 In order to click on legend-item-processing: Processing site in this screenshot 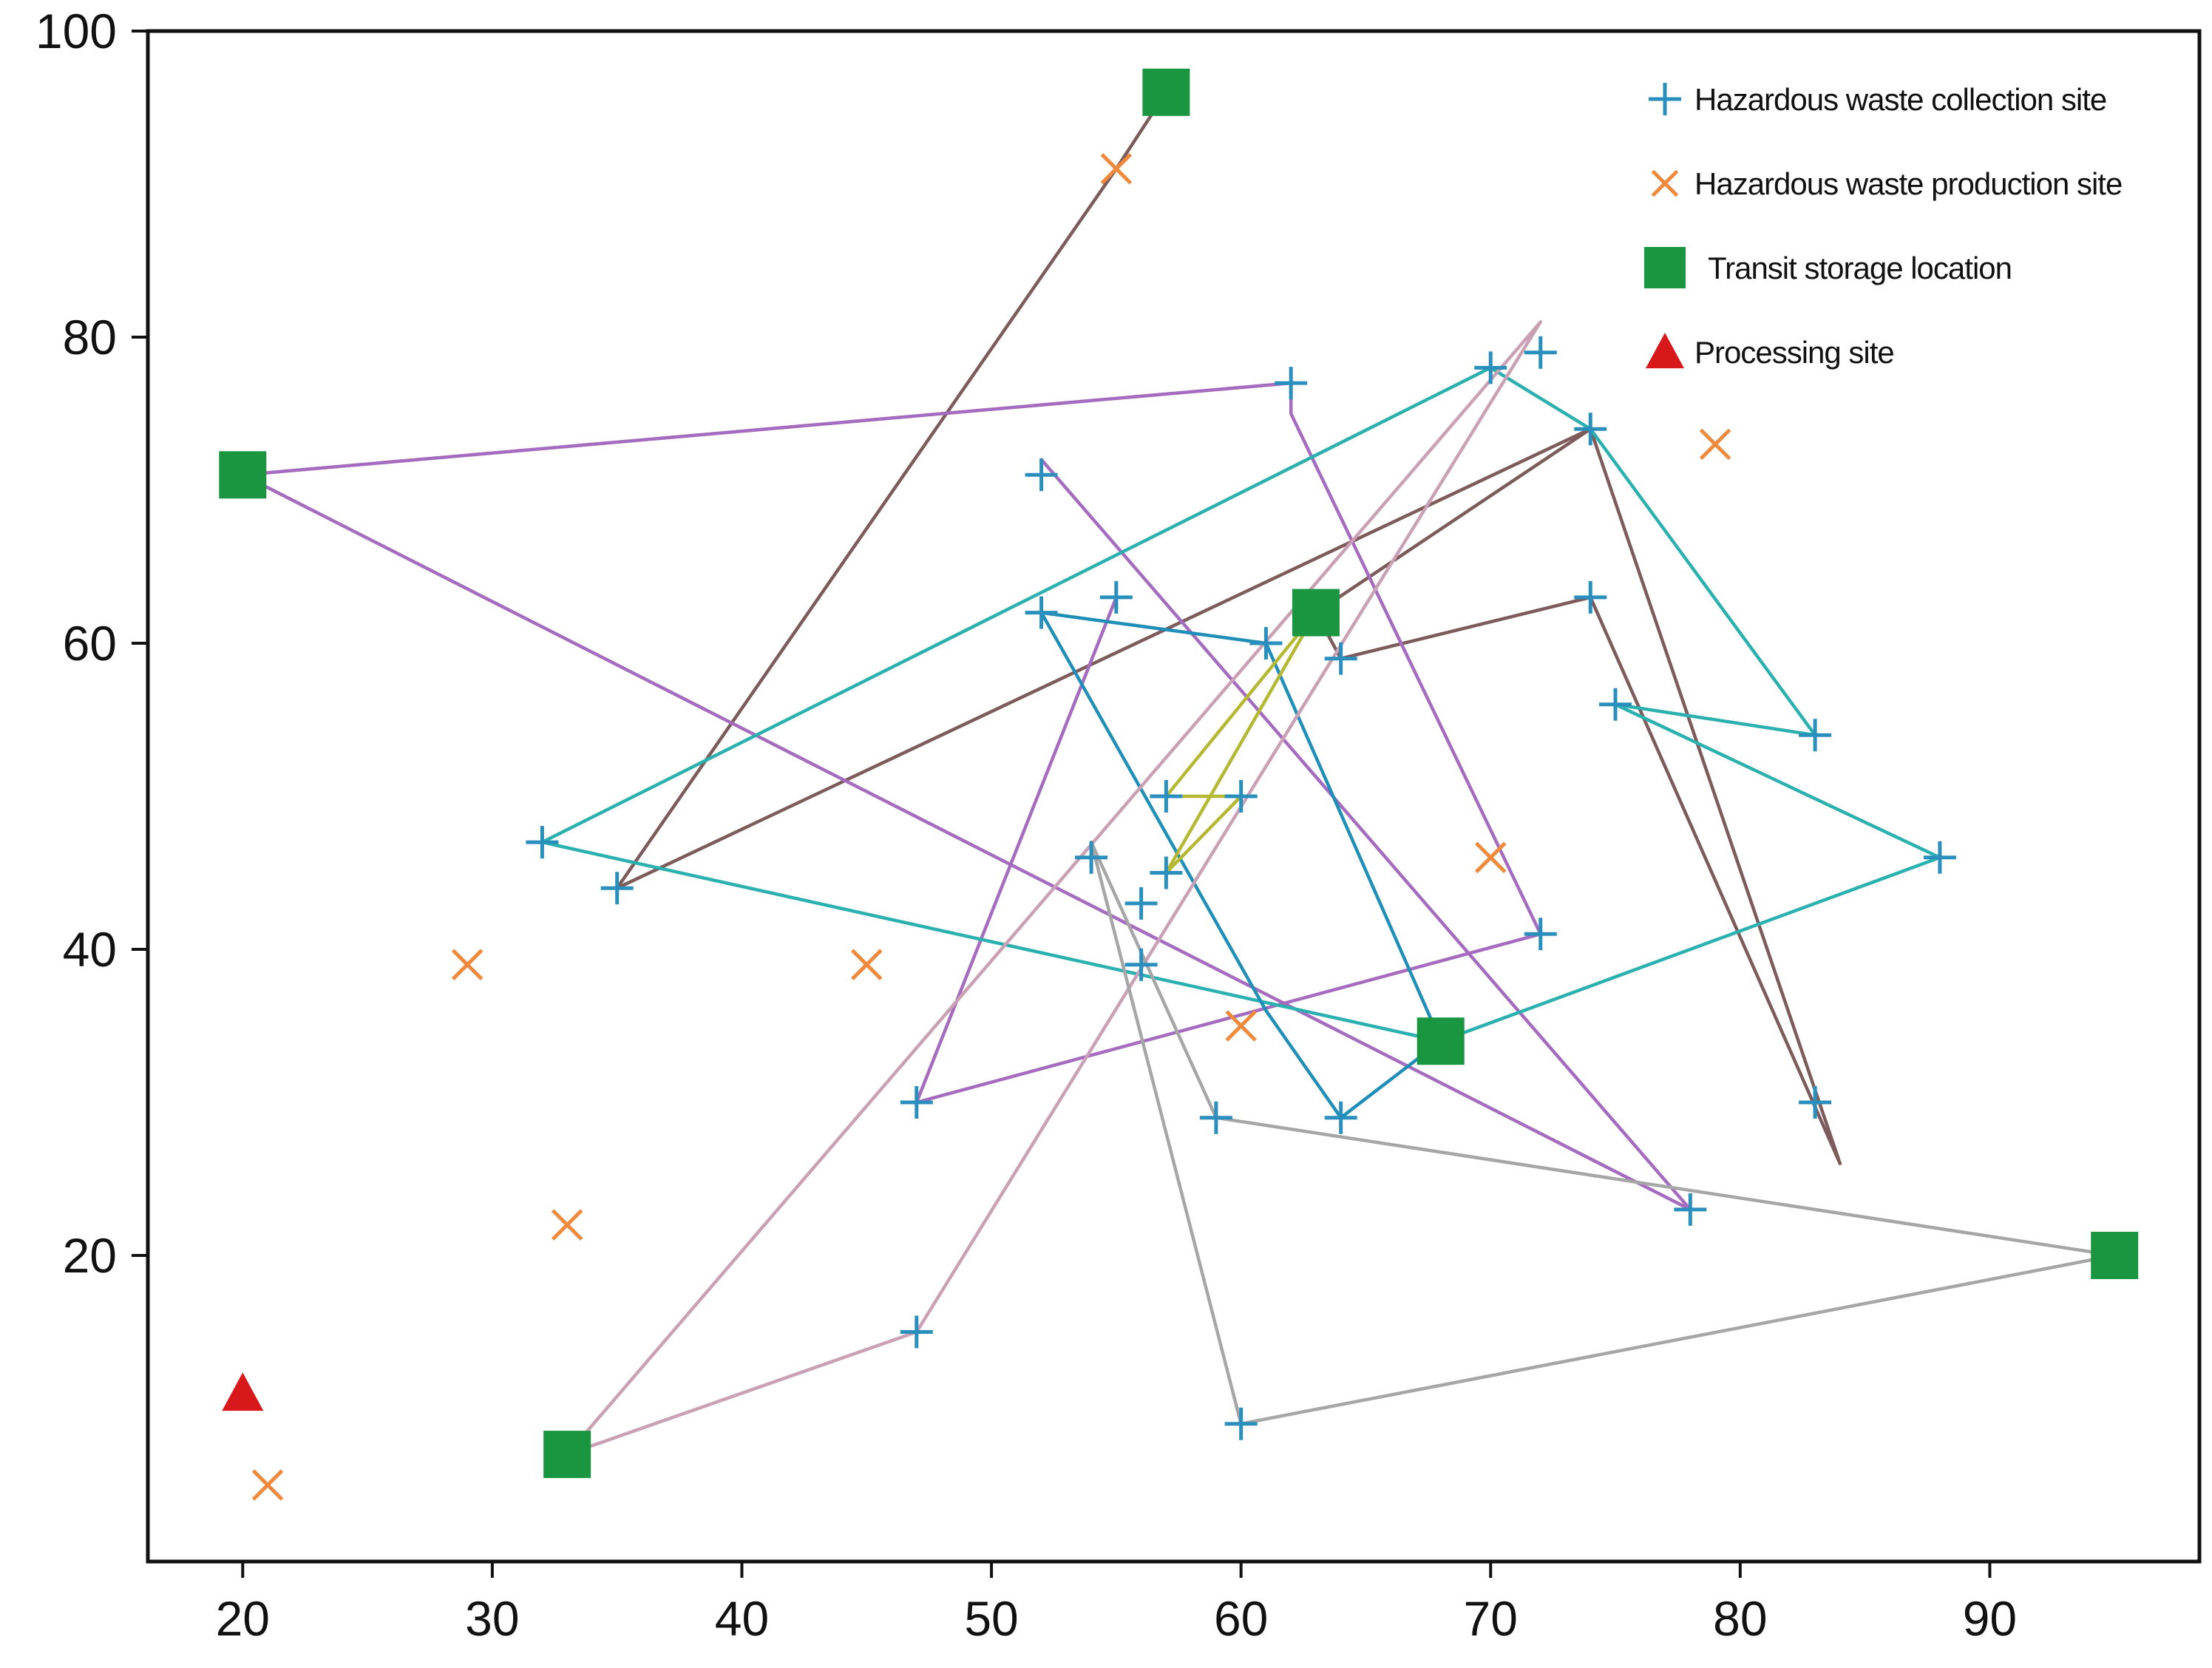, I will do `click(1771, 351)`.